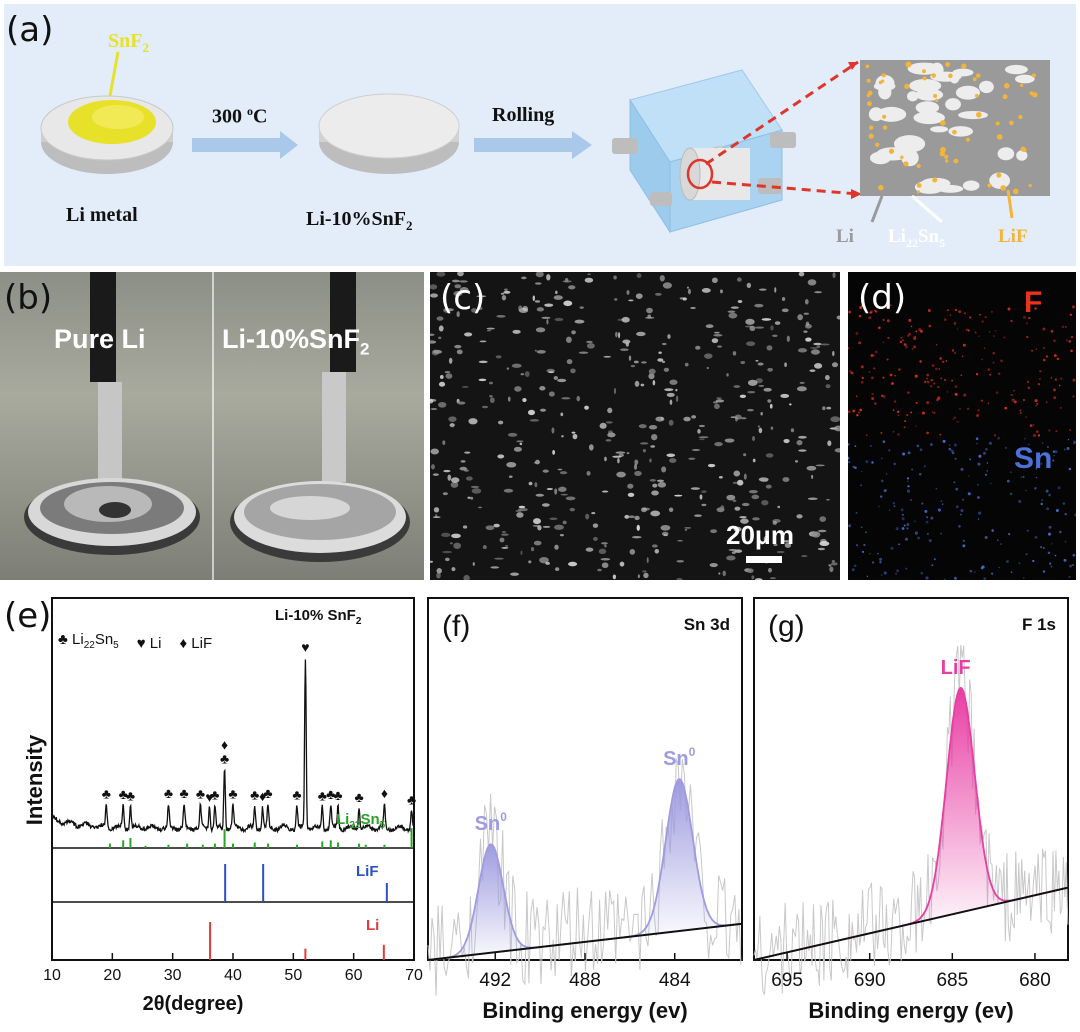 The height and width of the screenshot is (1032, 1080). What do you see at coordinates (193, 1004) in the screenshot?
I see `x-axis-label: 2θ(degree)` at bounding box center [193, 1004].